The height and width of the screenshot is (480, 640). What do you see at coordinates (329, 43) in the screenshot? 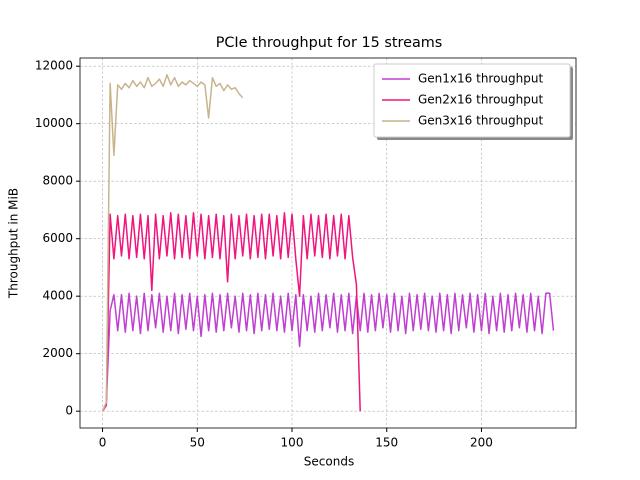
I see `chart-title: PCIe throughput for 15 streams` at bounding box center [329, 43].